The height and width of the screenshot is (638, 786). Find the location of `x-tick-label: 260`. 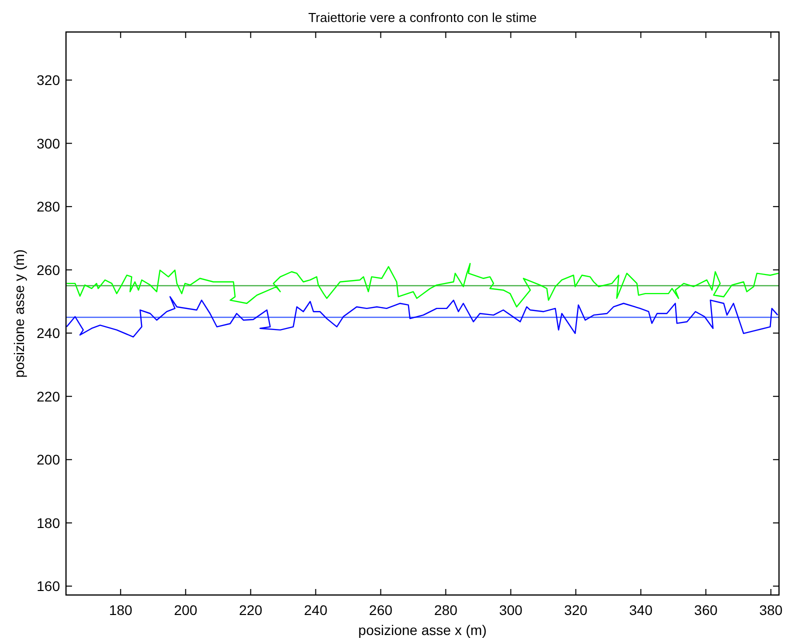

x-tick-label: 260 is located at coordinates (381, 610).